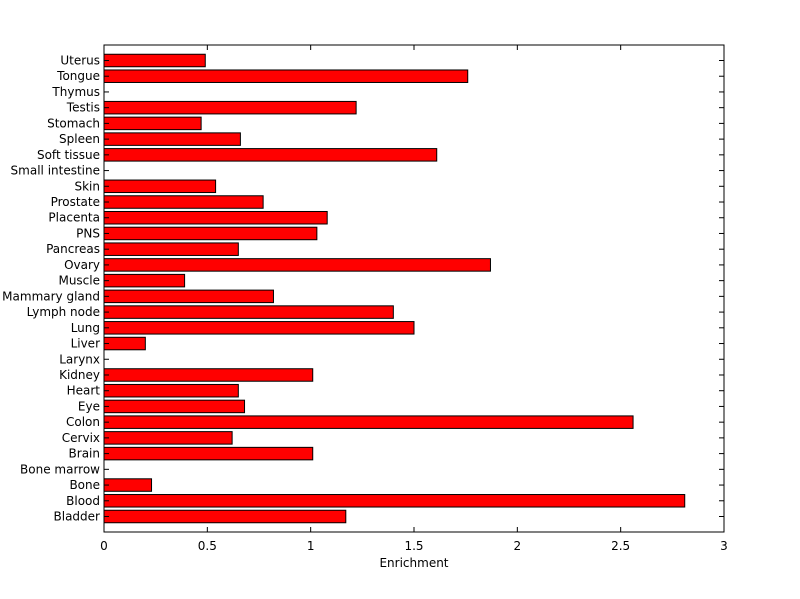 The height and width of the screenshot is (599, 800). I want to click on bar-soft-tissue, so click(270, 155).